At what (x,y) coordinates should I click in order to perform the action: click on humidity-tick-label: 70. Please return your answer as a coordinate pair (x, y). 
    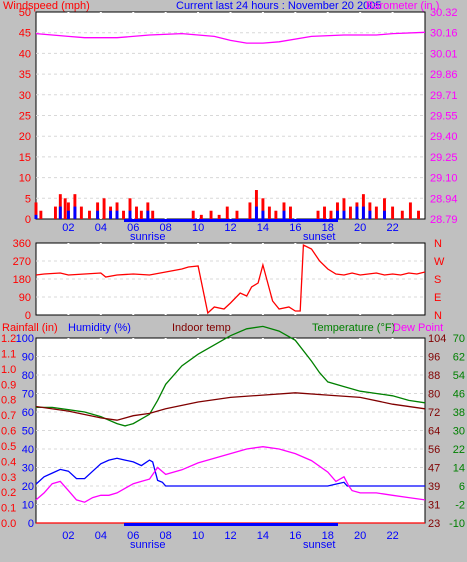
    Looking at the image, I should click on (28, 395).